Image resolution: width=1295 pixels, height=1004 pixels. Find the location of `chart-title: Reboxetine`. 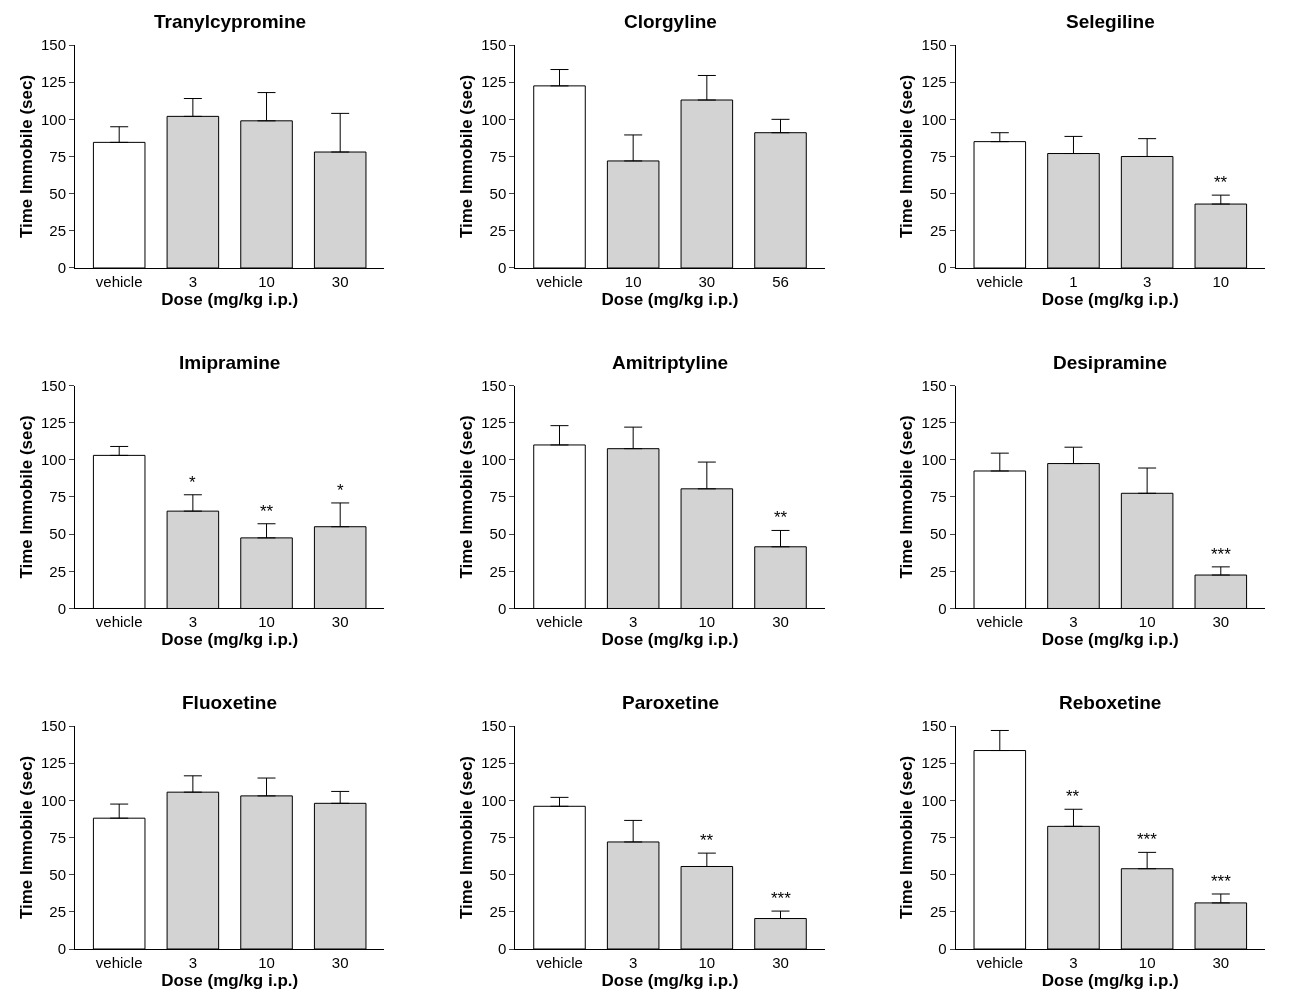

chart-title: Reboxetine is located at coordinates (1110, 702).